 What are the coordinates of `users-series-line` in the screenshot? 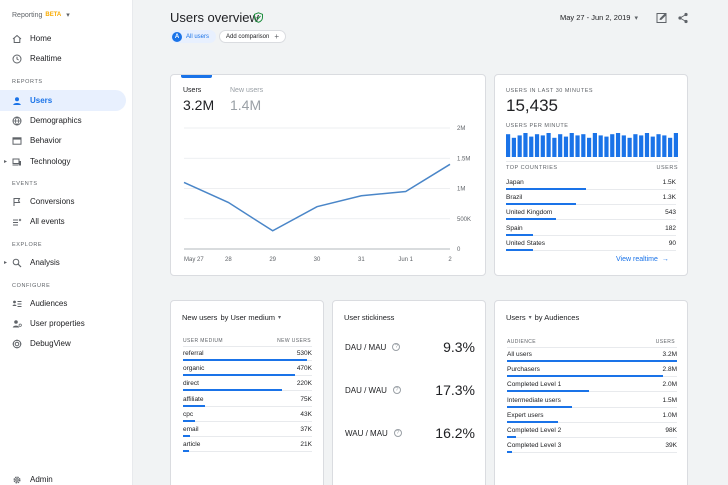 It's located at (317, 197).